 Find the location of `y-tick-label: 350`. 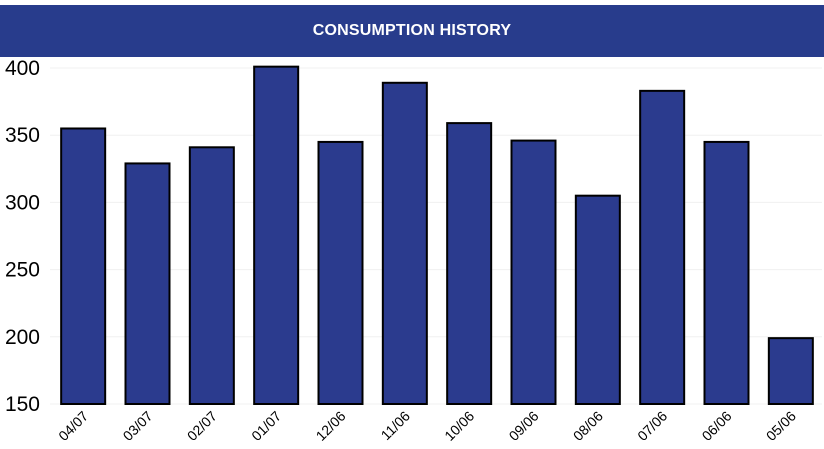

y-tick-label: 350 is located at coordinates (22, 135).